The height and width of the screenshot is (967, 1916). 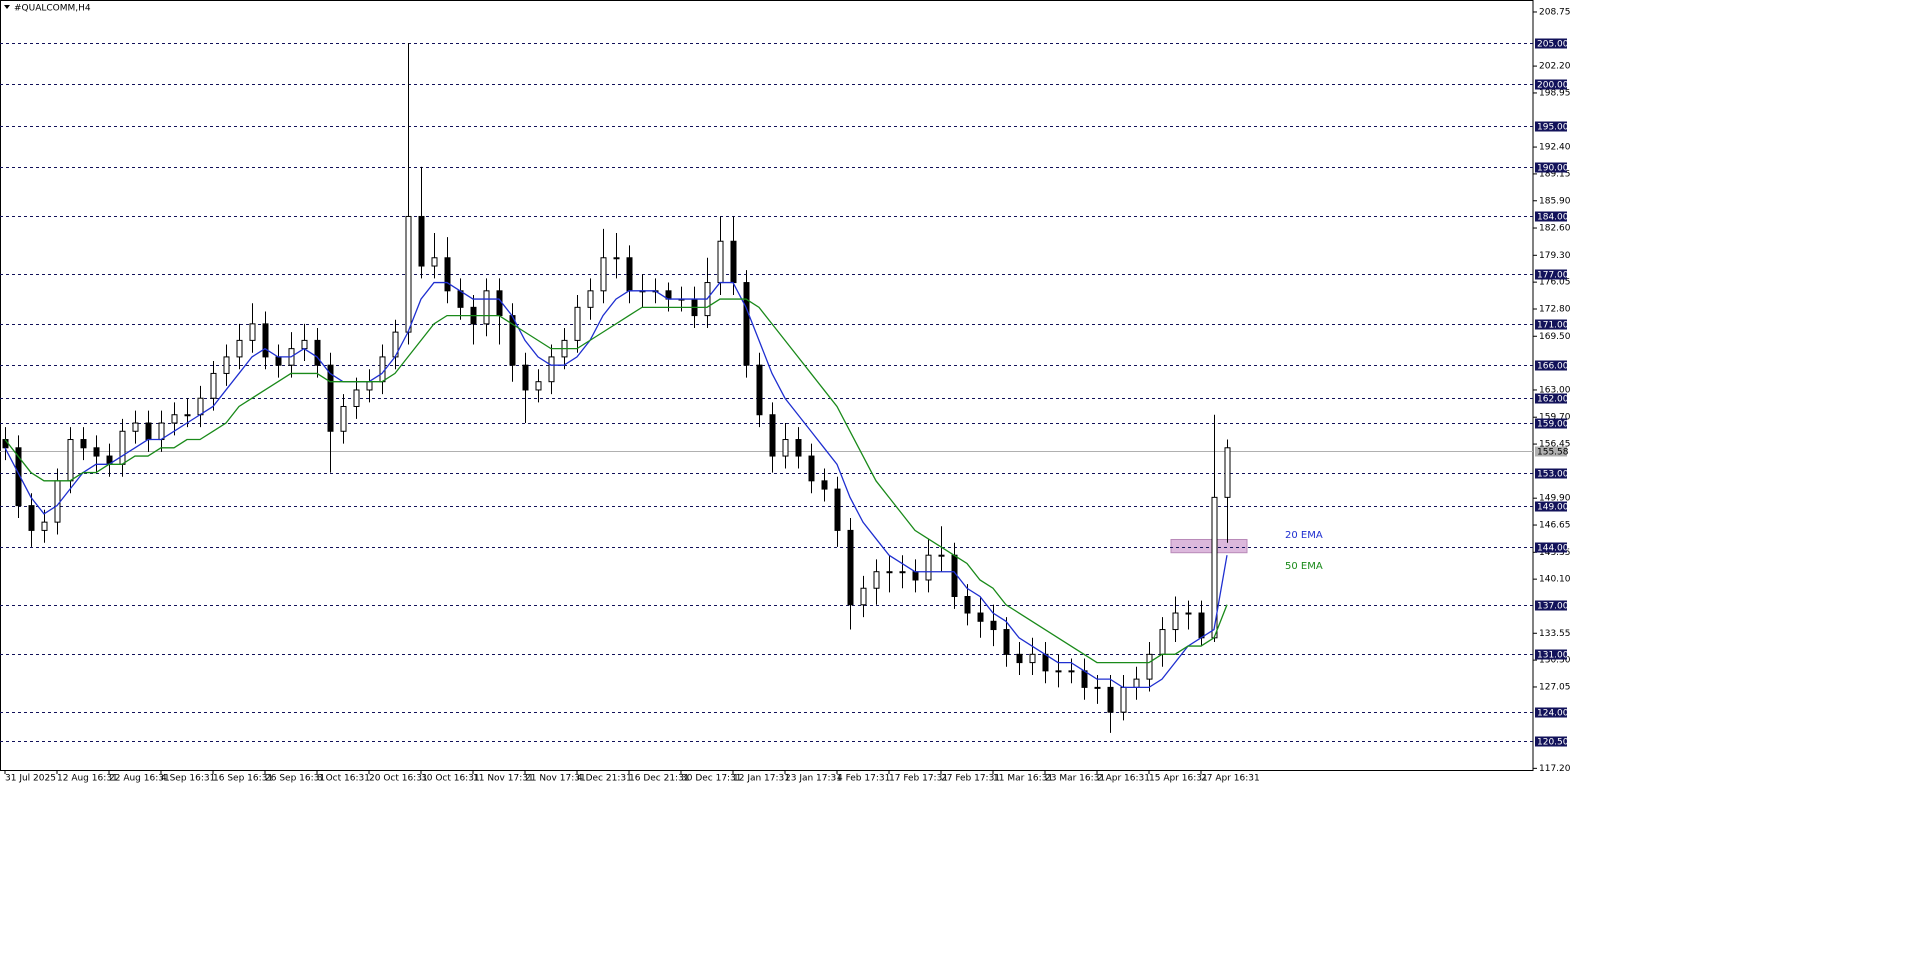 What do you see at coordinates (1555, 634) in the screenshot?
I see `y-tick-label: 133.55` at bounding box center [1555, 634].